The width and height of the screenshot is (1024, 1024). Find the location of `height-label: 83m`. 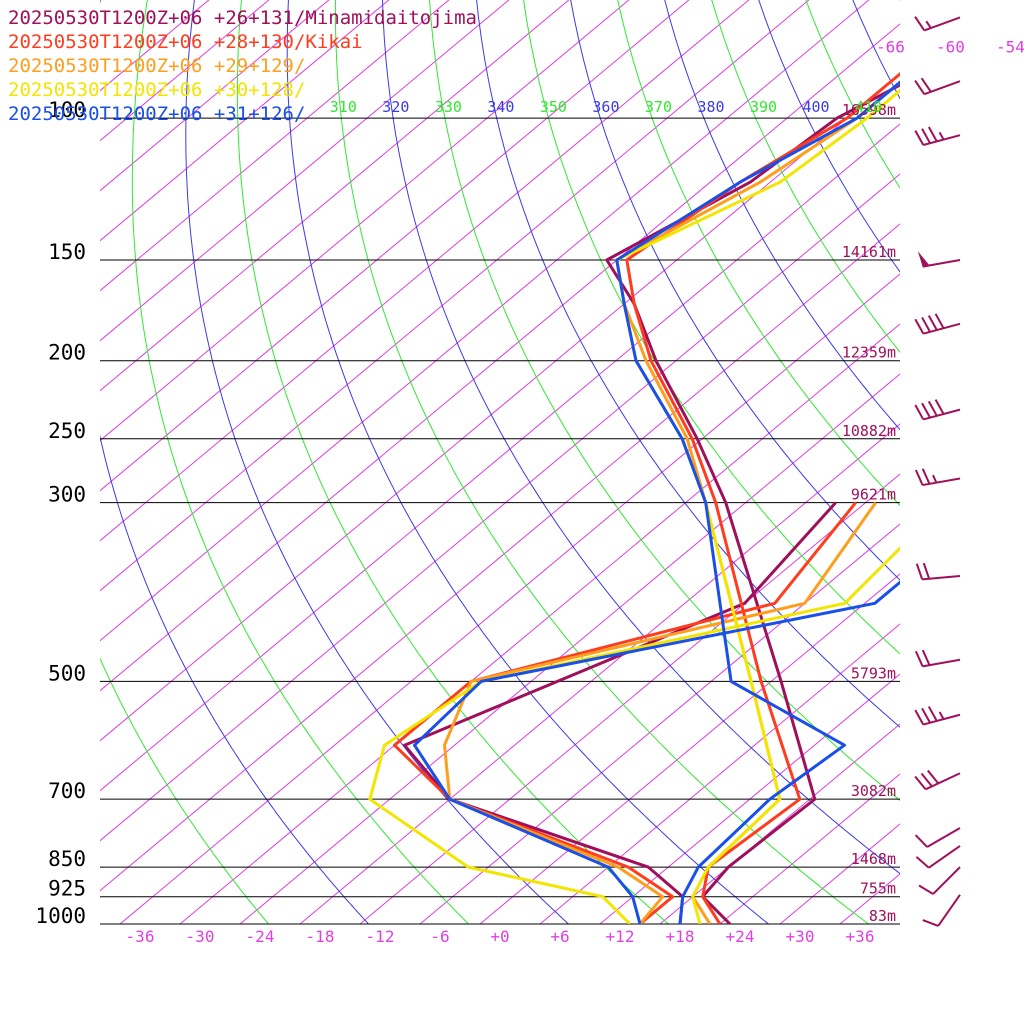

height-label: 83m is located at coordinates (882, 916).